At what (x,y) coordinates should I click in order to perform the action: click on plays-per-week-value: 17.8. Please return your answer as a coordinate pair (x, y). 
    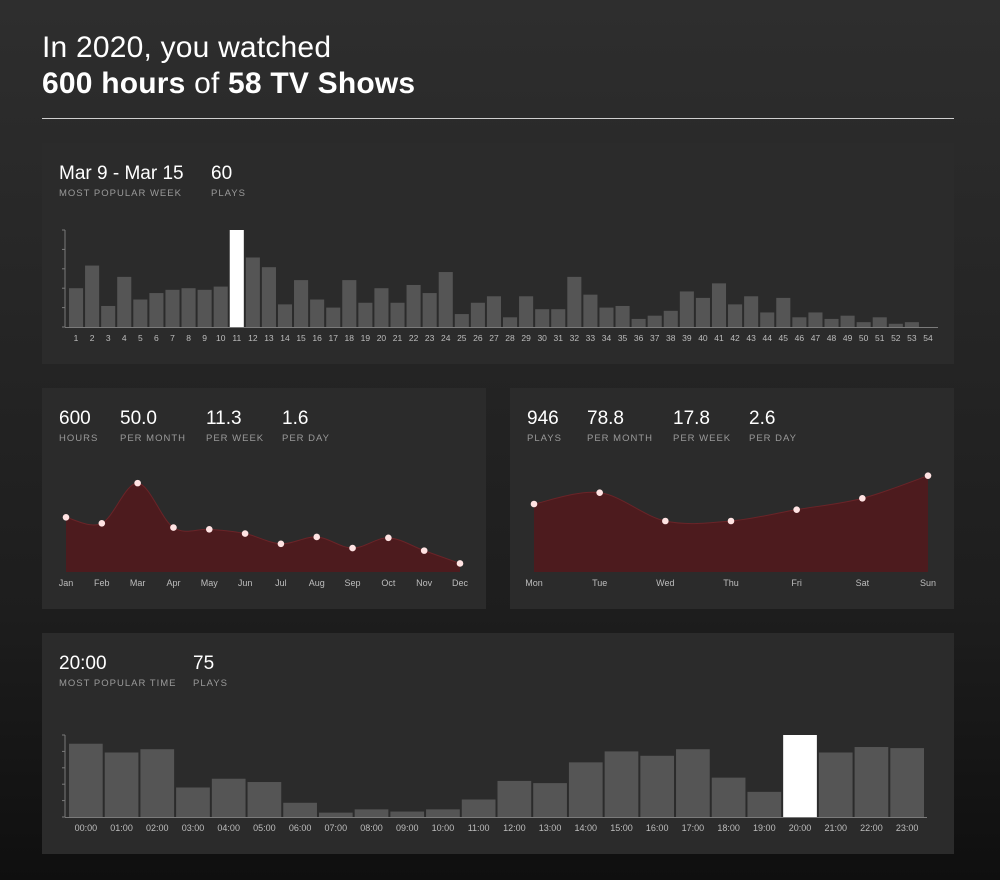
    Looking at the image, I should click on (691, 418).